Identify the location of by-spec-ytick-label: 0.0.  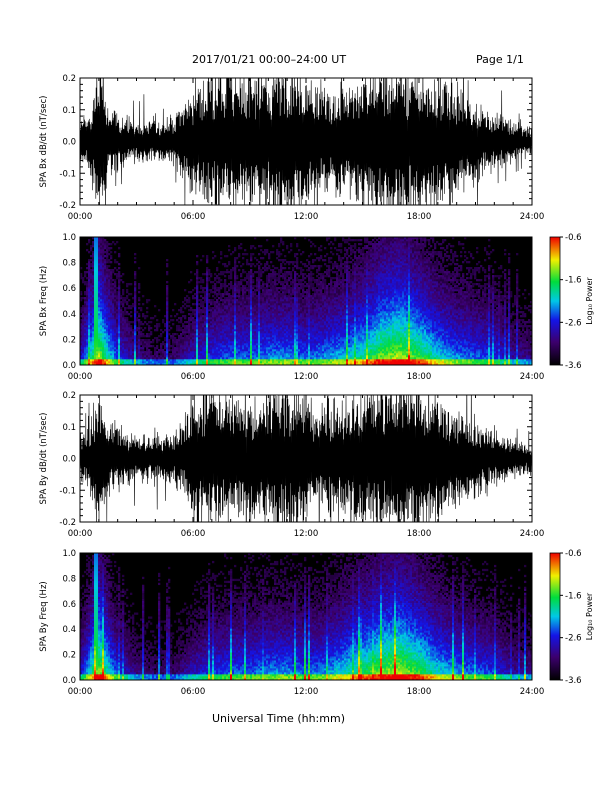
(69, 681).